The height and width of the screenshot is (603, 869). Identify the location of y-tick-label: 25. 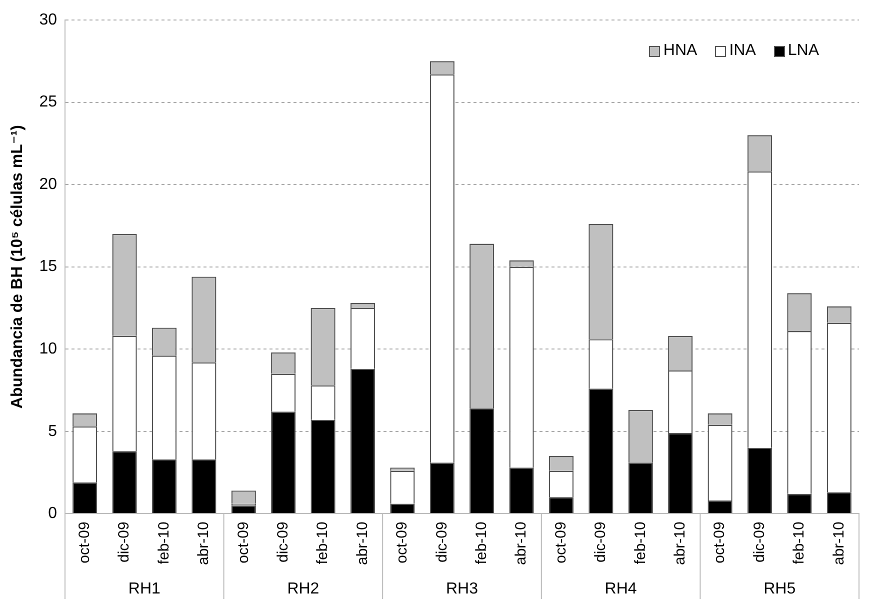
(48, 102).